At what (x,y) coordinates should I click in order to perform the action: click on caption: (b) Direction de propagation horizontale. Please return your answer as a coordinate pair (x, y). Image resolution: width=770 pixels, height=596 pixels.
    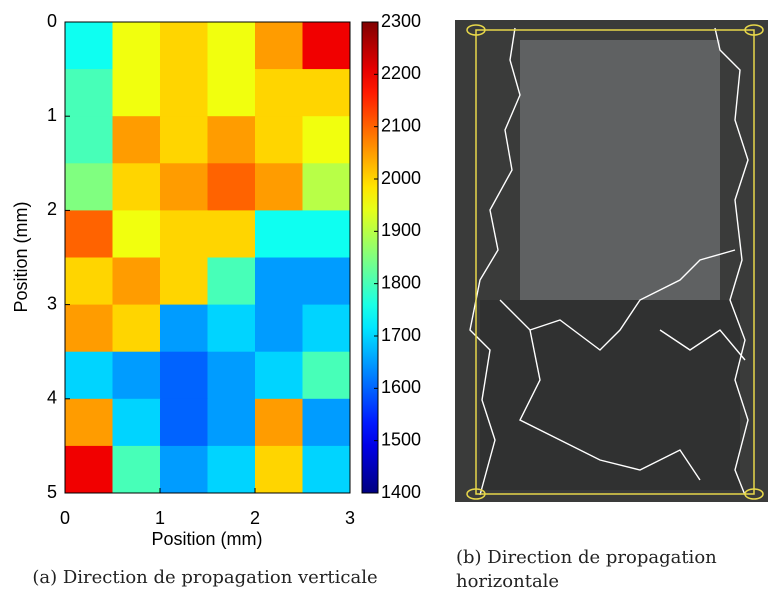
    Looking at the image, I should click on (586, 569).